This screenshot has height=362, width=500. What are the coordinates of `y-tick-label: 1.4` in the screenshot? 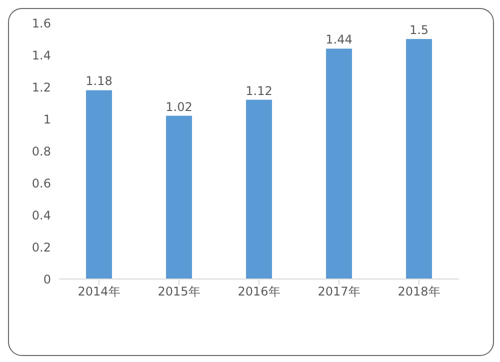 It's located at (41, 55).